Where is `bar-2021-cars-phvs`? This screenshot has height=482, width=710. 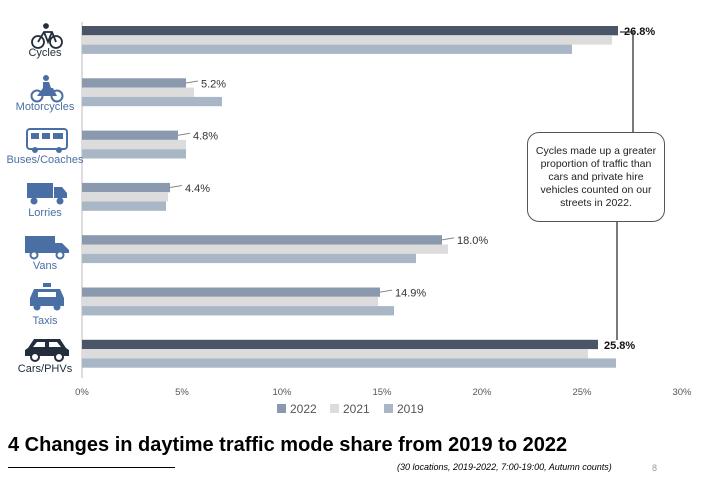
bar-2021-cars-phvs is located at coordinates (335, 354).